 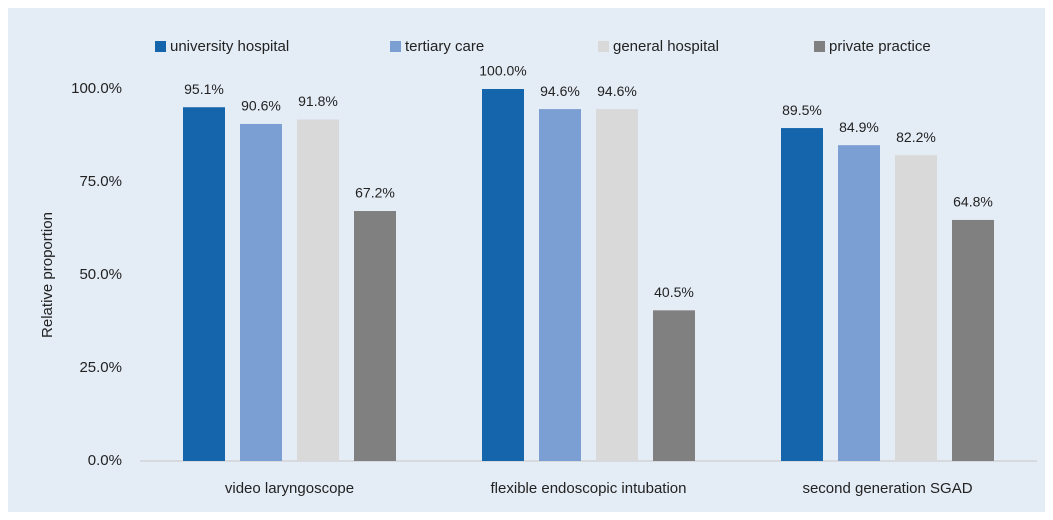 What do you see at coordinates (47, 275) in the screenshot?
I see `y-axis-title: Relative proportion` at bounding box center [47, 275].